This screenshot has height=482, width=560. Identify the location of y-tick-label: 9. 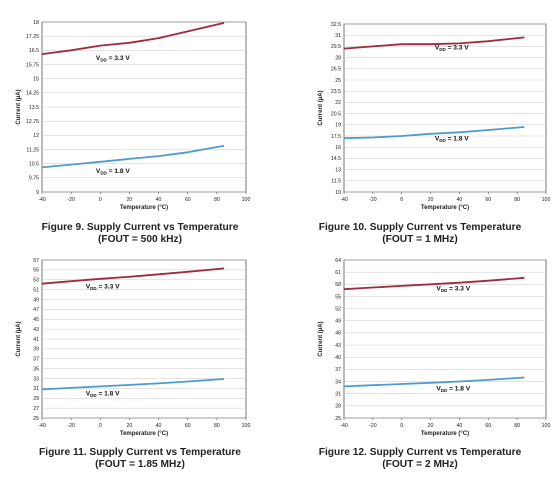
(37, 193).